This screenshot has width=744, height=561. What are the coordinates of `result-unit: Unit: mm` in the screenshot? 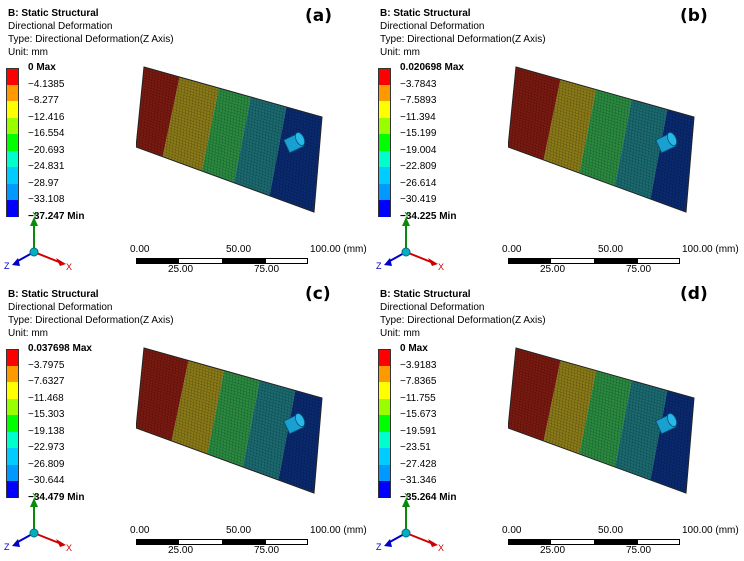 It's located at (400, 52).